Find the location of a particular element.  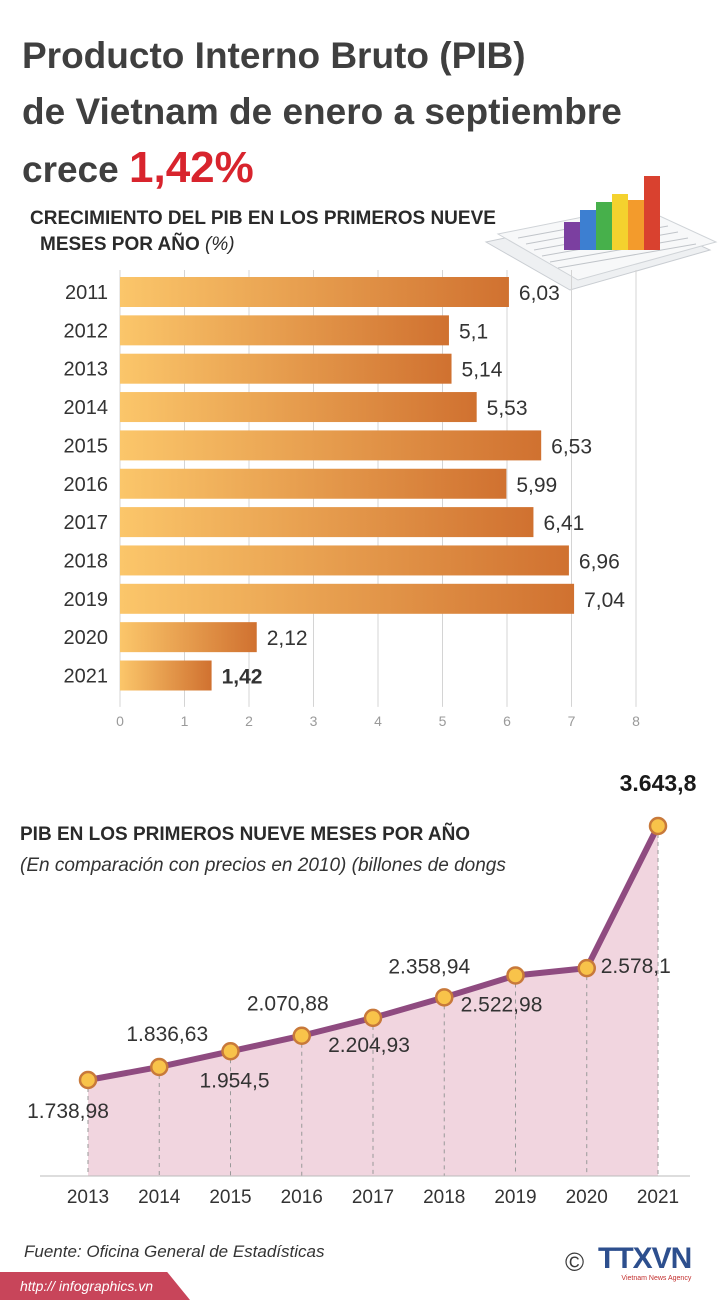

url-banner is located at coordinates (95, 1286).